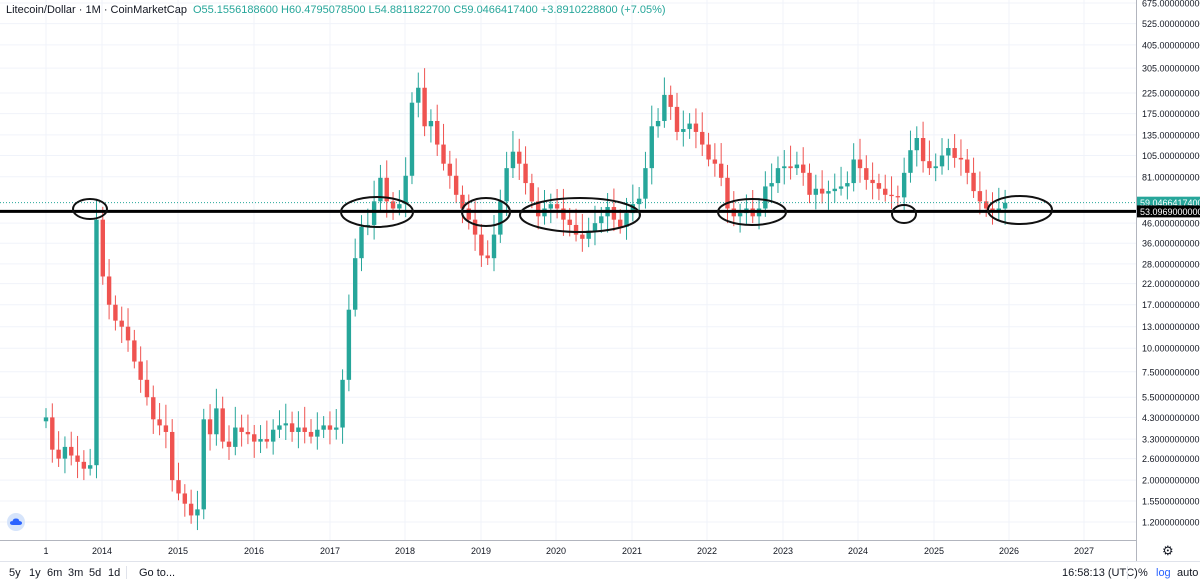 This screenshot has height=583, width=1200. What do you see at coordinates (1171, 45) in the screenshot?
I see `y-tick-label: 405.0000000000` at bounding box center [1171, 45].